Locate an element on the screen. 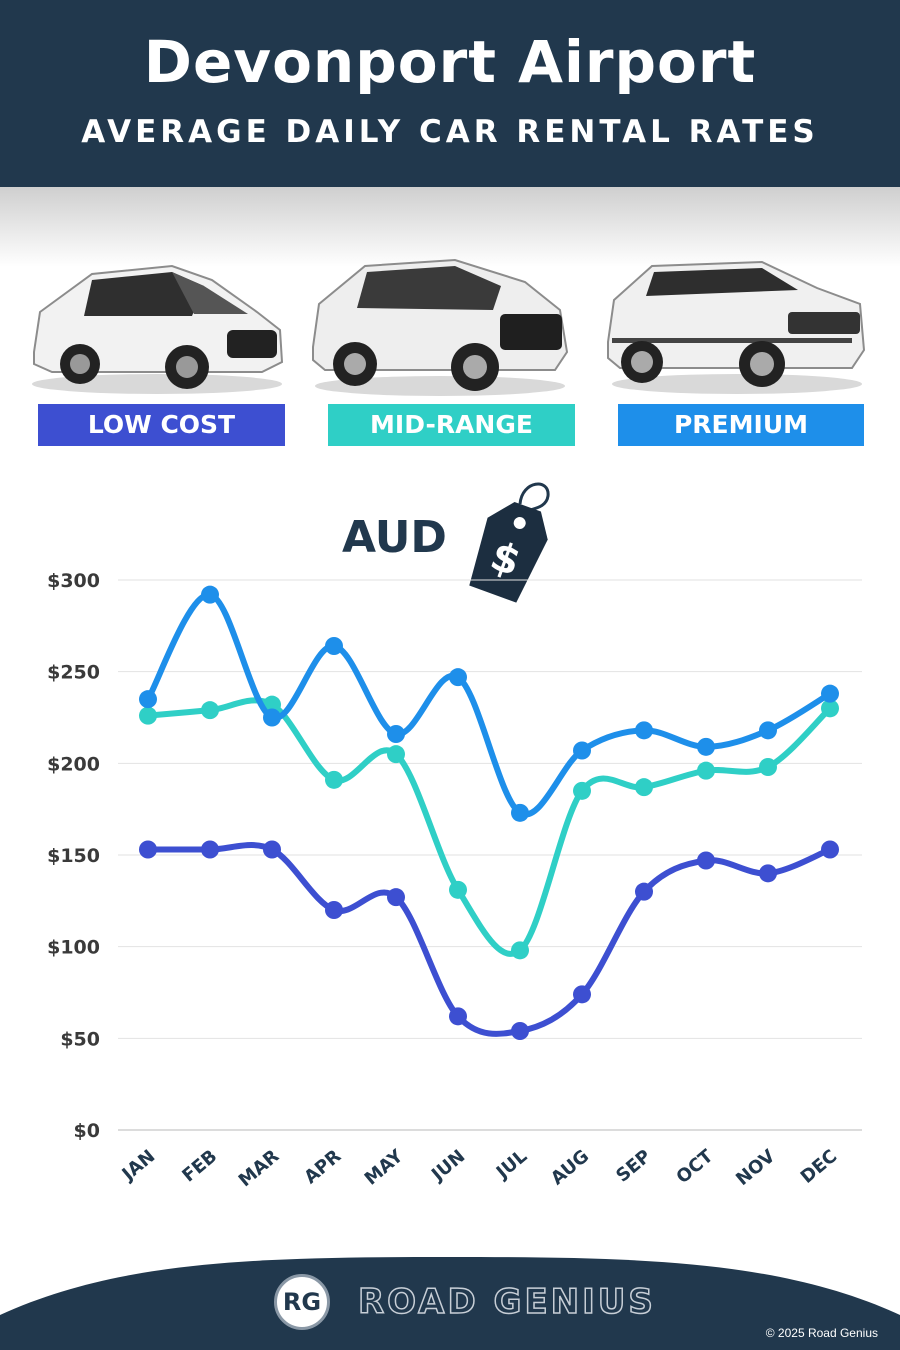  y-tick-label: $100 is located at coordinates (73, 948).